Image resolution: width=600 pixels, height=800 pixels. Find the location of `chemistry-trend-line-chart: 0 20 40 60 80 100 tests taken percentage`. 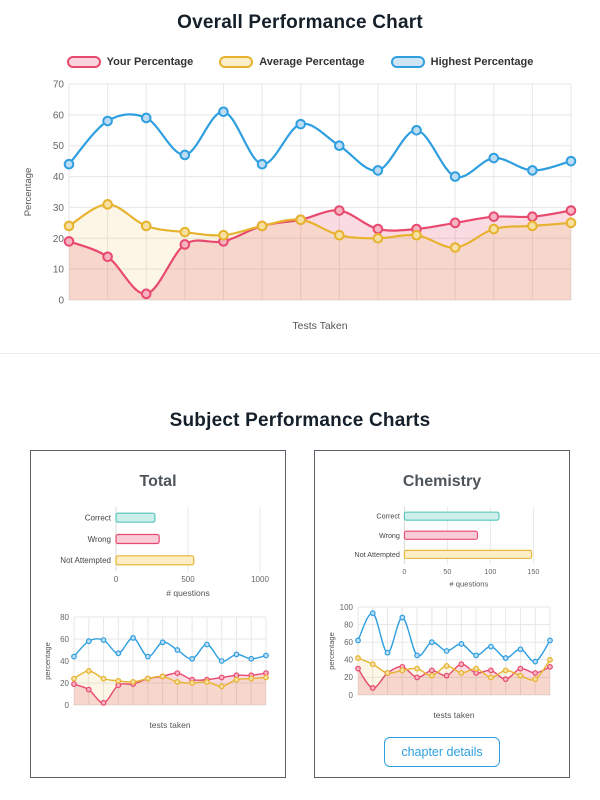

chemistry-trend-line-chart: 0 20 40 60 80 100 tests taken percentage is located at coordinates (440, 661).